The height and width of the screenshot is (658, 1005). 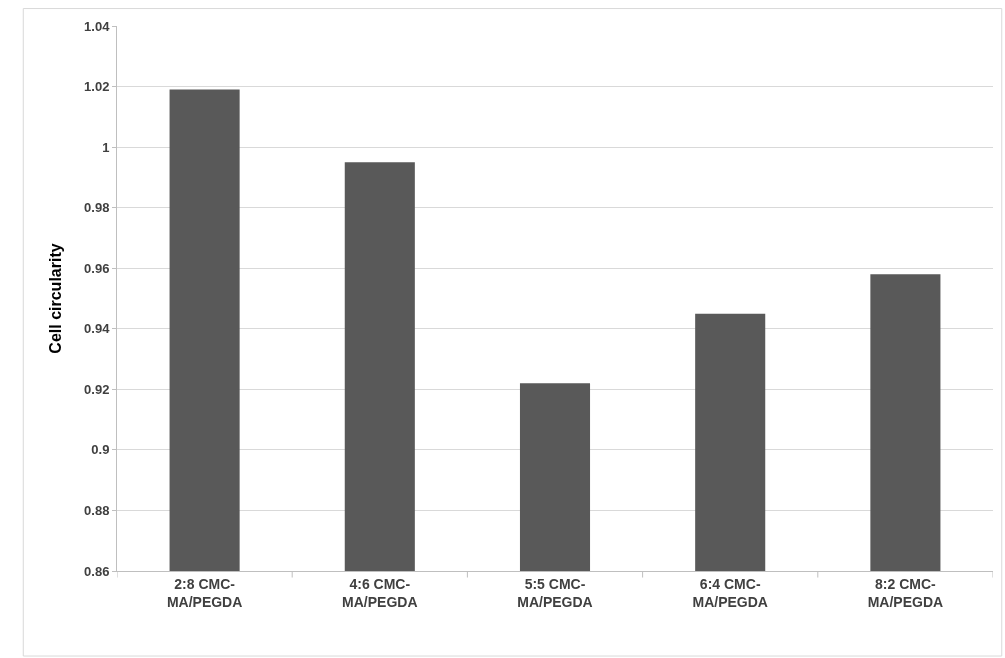 I want to click on y-tick-label: 0.96, so click(x=97, y=268).